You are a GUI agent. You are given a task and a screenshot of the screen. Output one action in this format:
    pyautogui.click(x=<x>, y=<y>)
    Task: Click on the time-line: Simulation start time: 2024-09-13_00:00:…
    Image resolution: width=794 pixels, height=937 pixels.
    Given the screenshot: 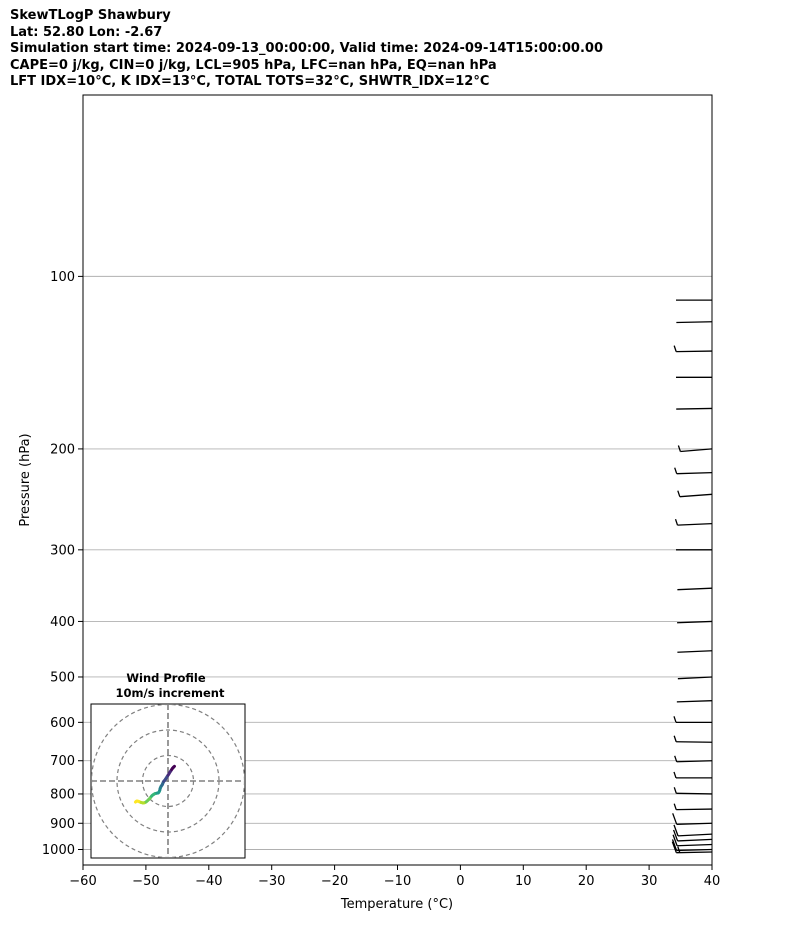 What is the action you would take?
    pyautogui.click(x=306, y=48)
    